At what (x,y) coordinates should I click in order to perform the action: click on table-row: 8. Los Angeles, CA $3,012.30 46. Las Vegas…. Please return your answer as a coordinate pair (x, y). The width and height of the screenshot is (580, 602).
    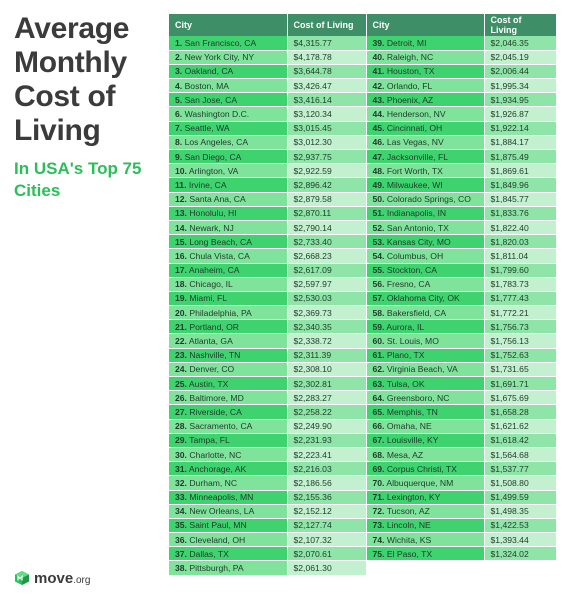
    Looking at the image, I should click on (363, 143).